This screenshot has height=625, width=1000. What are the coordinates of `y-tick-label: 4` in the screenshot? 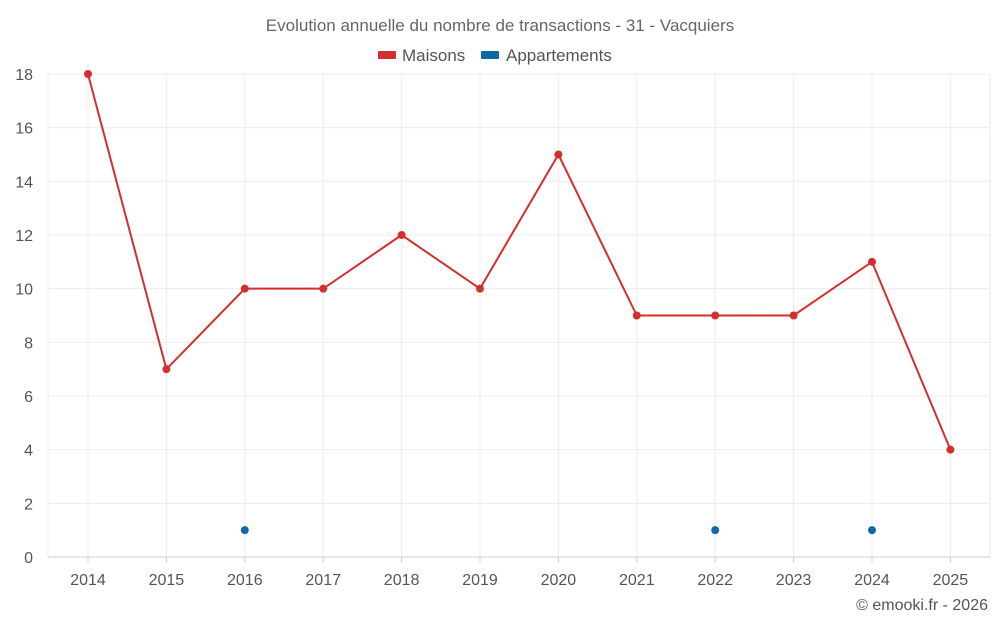 It's located at (28, 451).